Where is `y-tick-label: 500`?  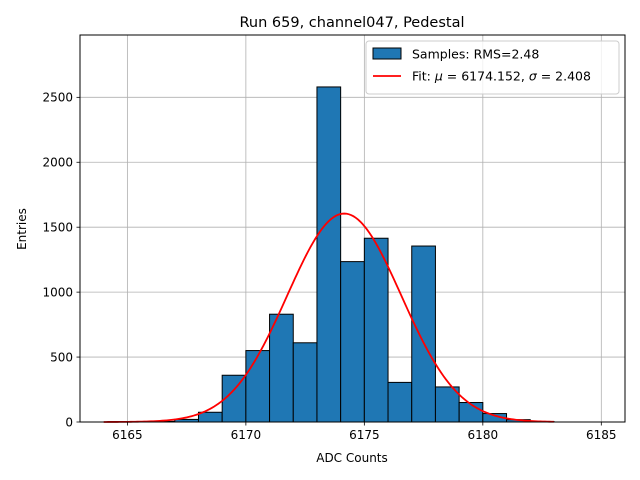
y-tick-label: 500 is located at coordinates (61, 357).